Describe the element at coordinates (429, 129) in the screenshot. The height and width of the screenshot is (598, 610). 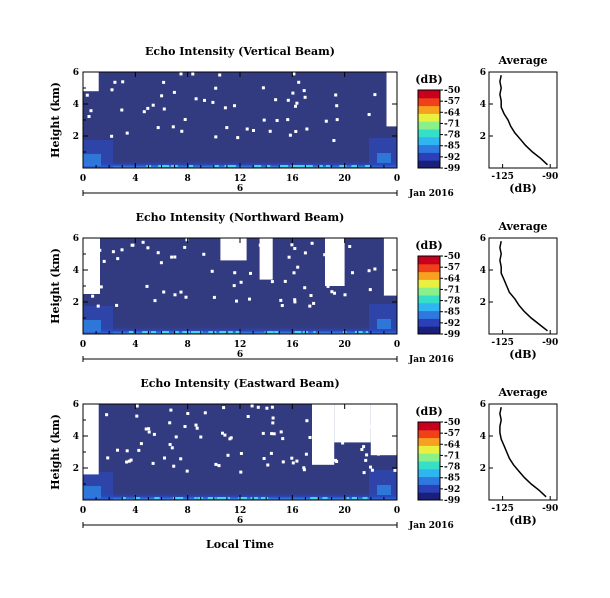
I see `colorbar-frame` at that location.